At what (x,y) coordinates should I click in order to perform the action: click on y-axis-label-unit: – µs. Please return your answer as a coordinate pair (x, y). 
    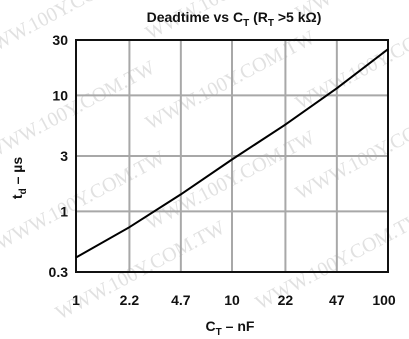
    Looking at the image, I should click on (17, 171).